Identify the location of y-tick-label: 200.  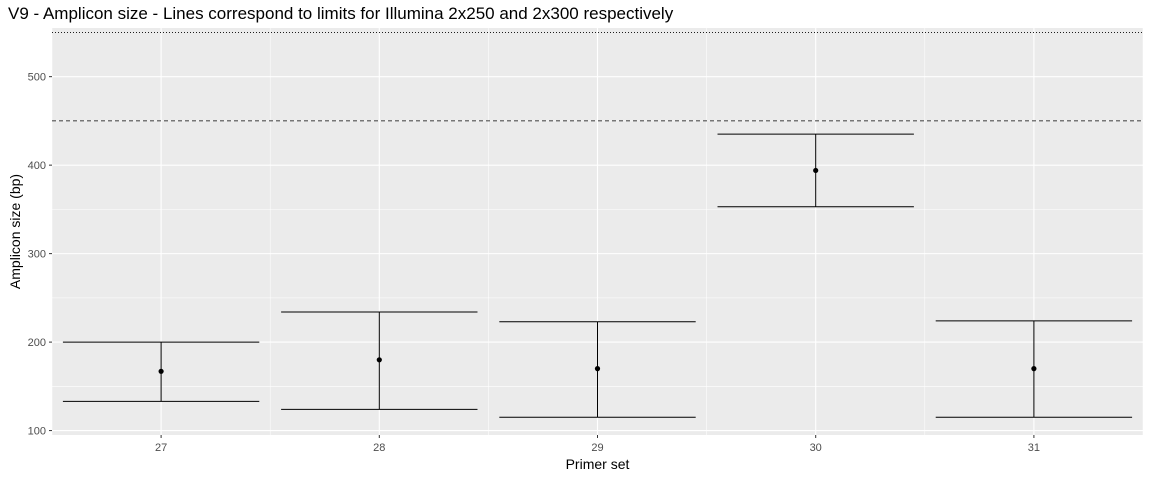
(37, 343).